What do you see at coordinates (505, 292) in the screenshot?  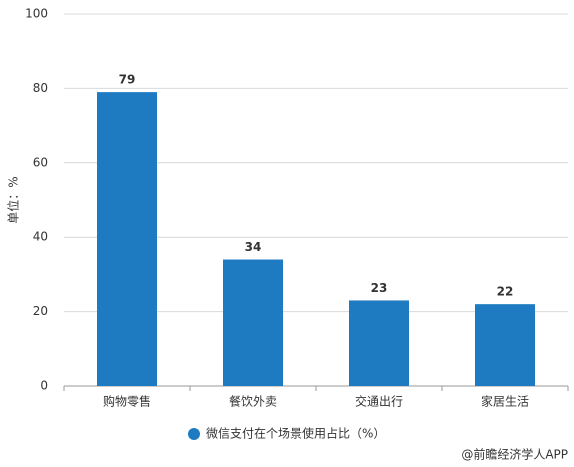 I see `value-label: 22` at bounding box center [505, 292].